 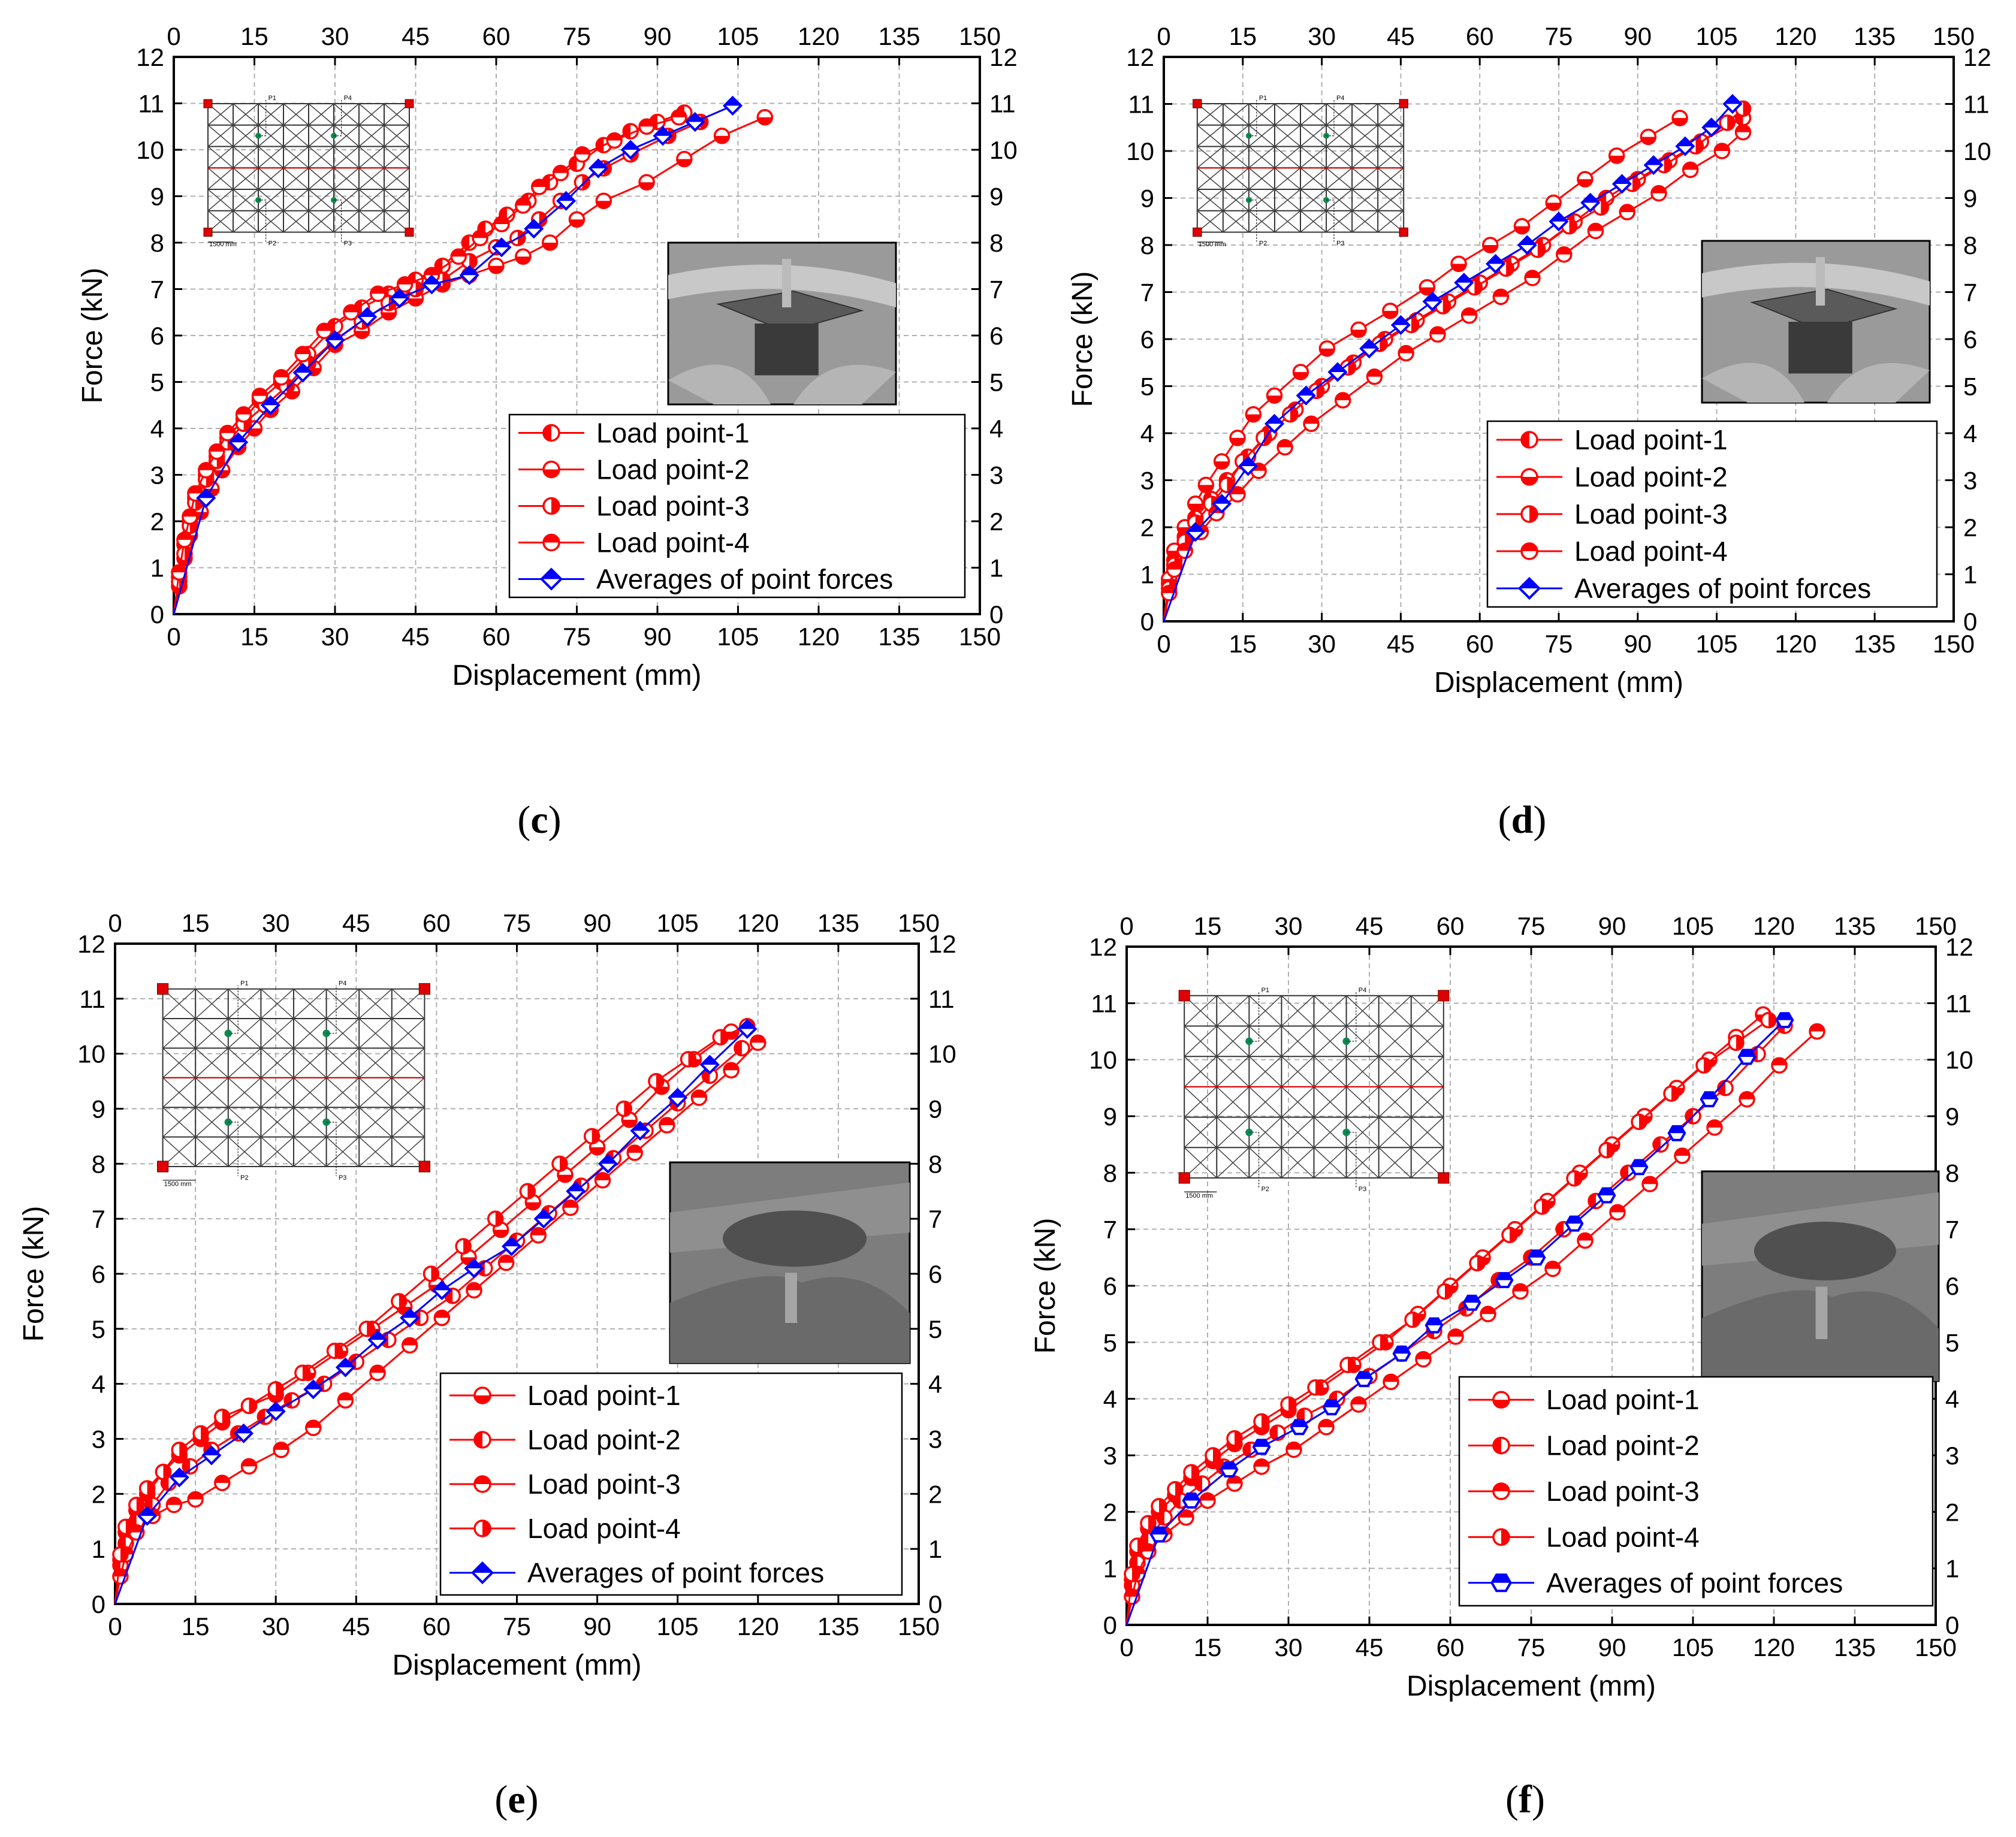 I want to click on truss-inset: P1 P4 P2 P3 1500 mm, so click(x=1314, y=1093).